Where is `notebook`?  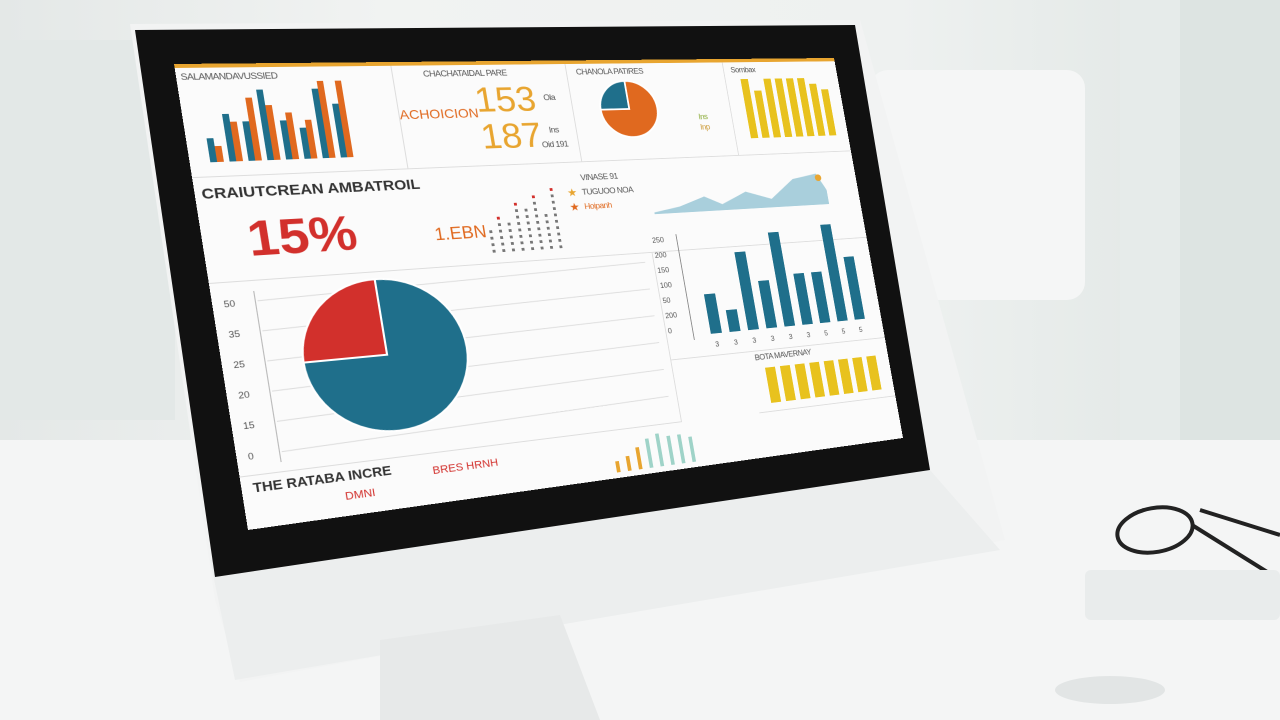
notebook is located at coordinates (1182, 595).